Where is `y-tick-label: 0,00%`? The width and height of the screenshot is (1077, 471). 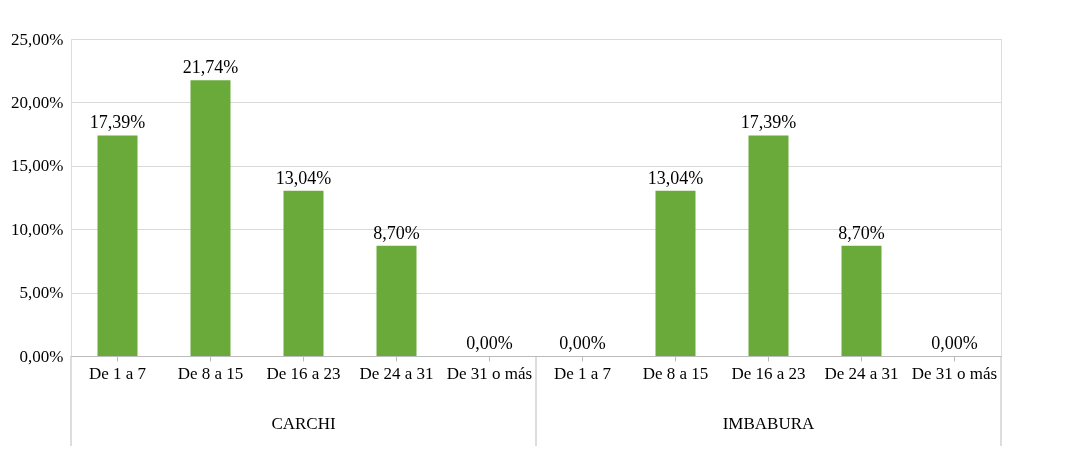
y-tick-label: 0,00% is located at coordinates (41, 356).